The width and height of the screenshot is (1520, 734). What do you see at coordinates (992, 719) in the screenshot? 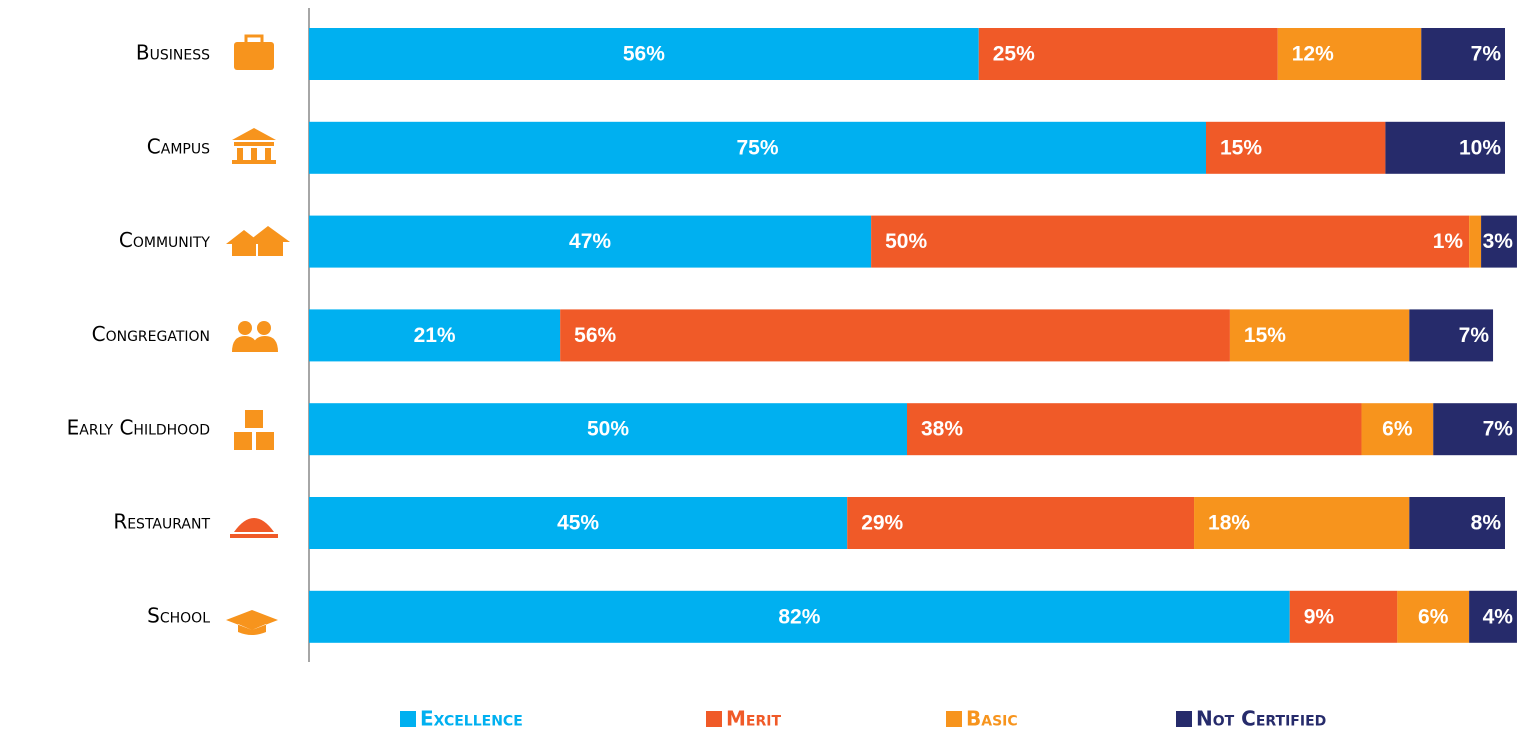
I see `legend-label: Basic` at bounding box center [992, 719].